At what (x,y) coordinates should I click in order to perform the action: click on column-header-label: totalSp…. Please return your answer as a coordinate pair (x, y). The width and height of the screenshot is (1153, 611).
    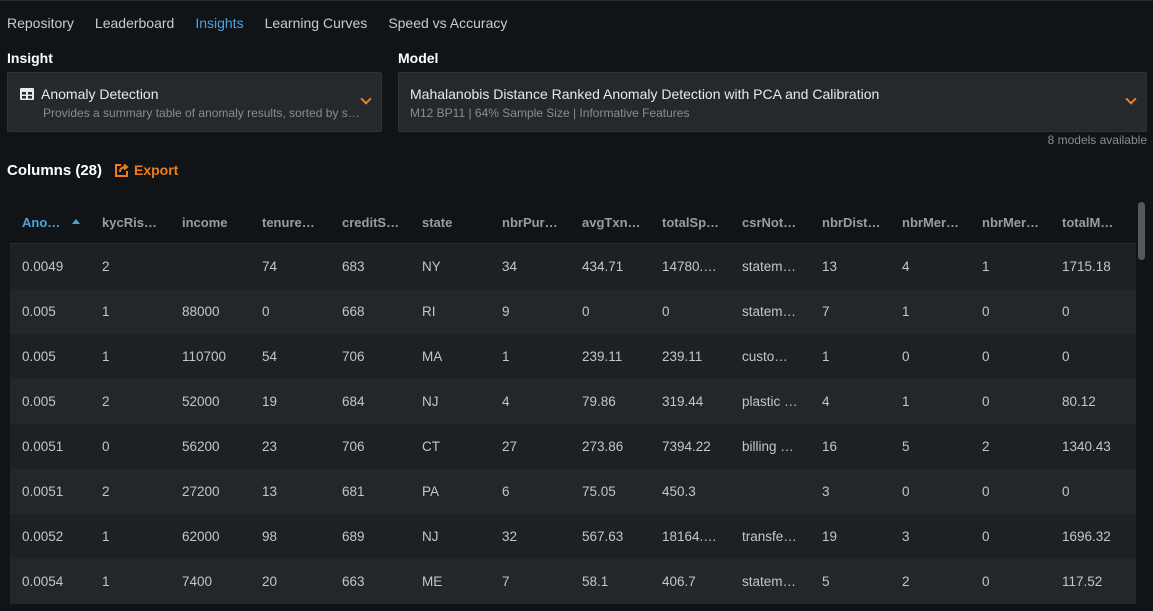
    Looking at the image, I should click on (691, 222).